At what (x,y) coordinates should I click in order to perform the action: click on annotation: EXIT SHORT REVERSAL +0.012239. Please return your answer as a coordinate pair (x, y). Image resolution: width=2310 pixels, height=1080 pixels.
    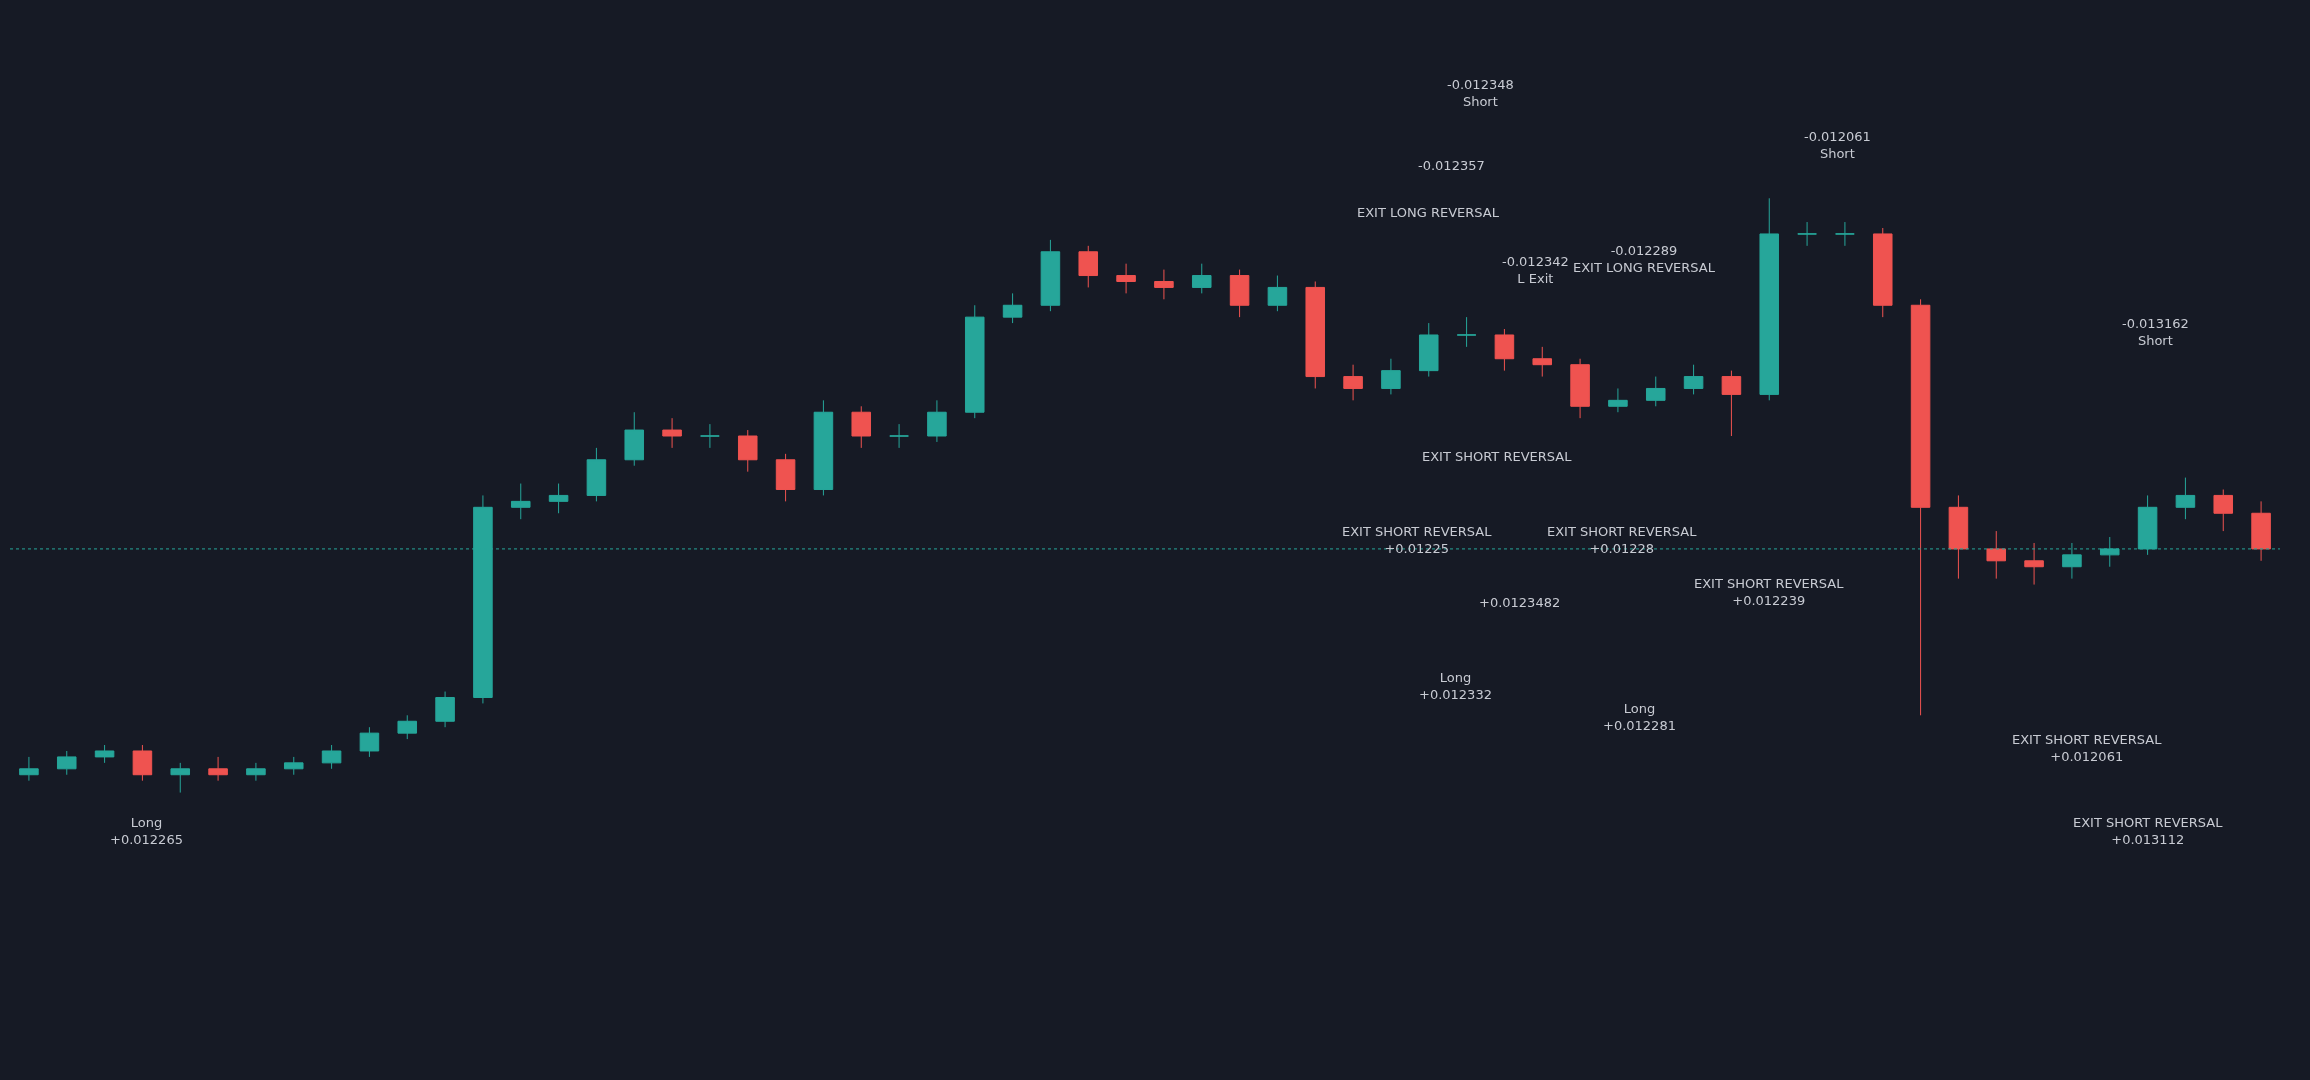
    Looking at the image, I should click on (1769, 592).